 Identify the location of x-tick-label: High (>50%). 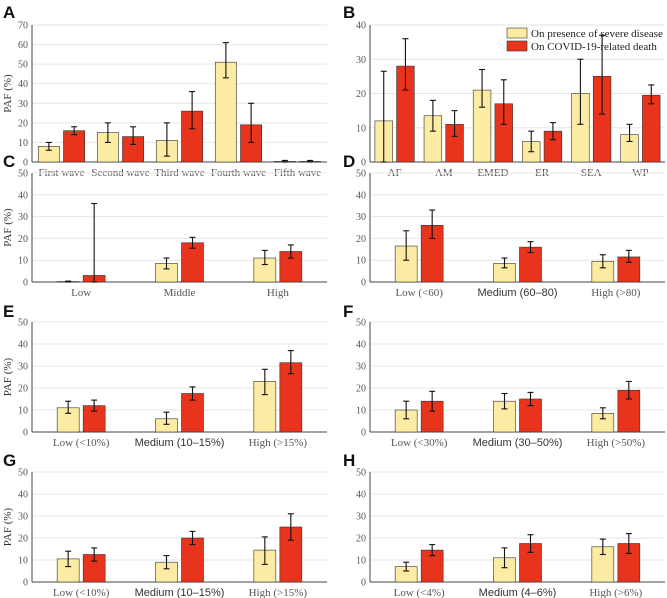
(616, 443).